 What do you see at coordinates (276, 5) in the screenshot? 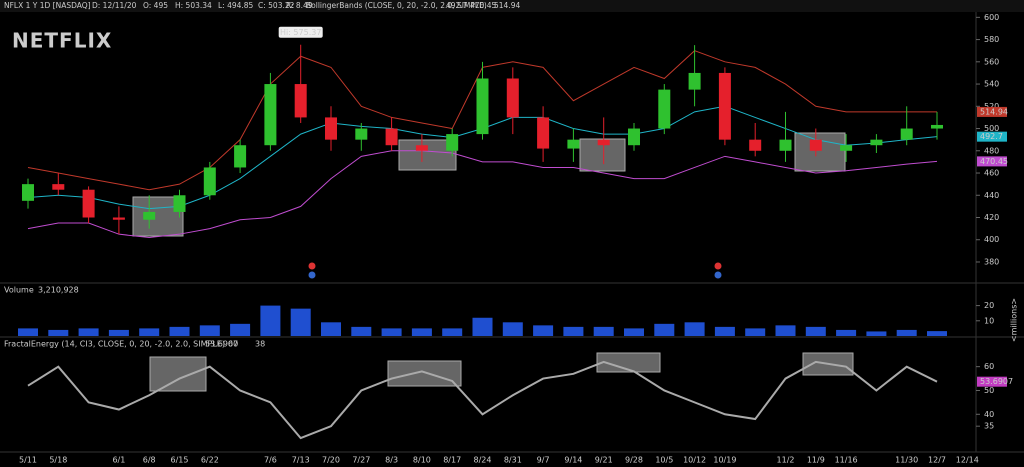
I see `close: C: 503.22` at bounding box center [276, 5].